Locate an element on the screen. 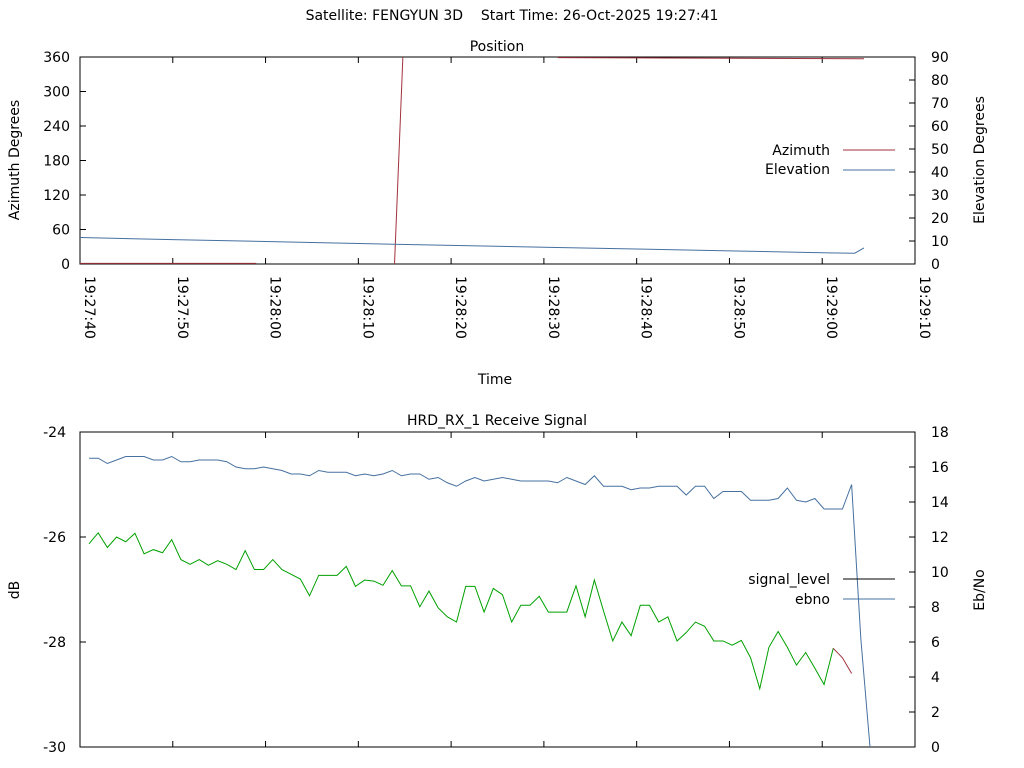 This screenshot has height=768, width=1024. position-x-tick-label: 19:28:00 is located at coordinates (275, 307).